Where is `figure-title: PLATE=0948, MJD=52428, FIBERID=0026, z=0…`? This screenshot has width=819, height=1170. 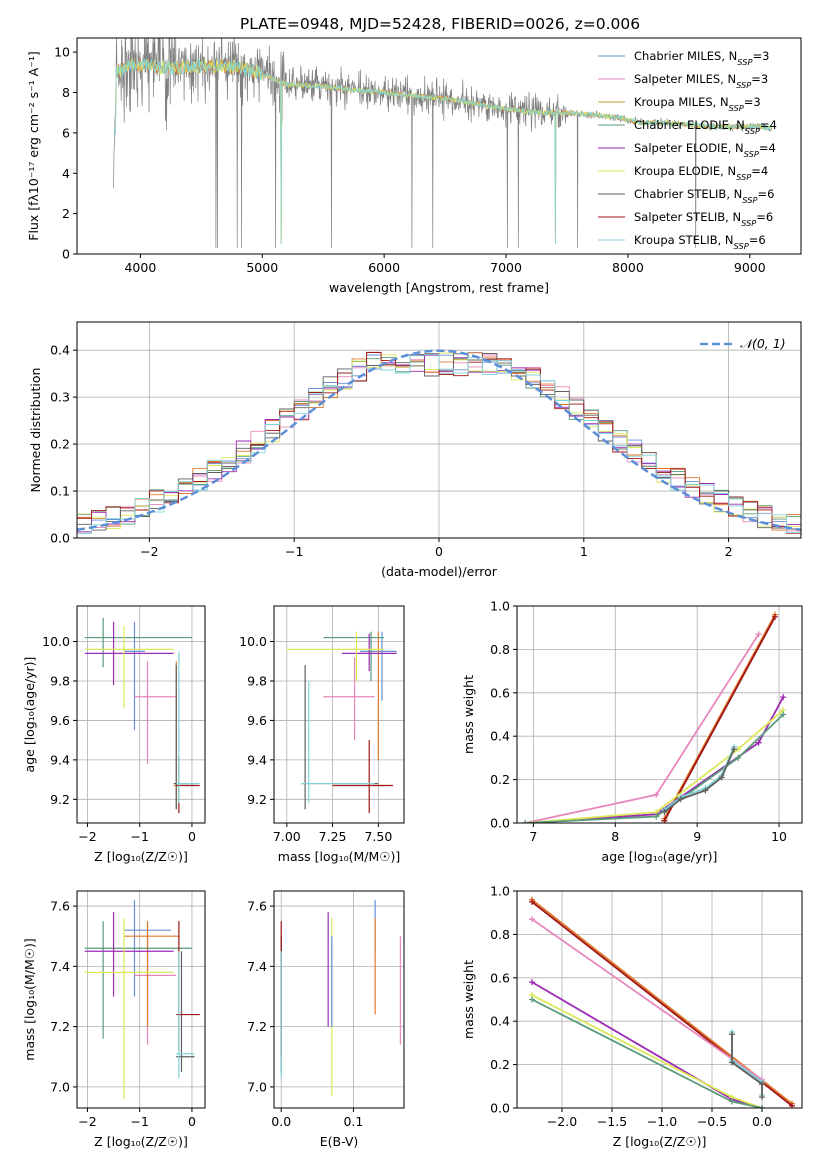 figure-title: PLATE=0948, MJD=52428, FIBERID=0026, z=0… is located at coordinates (440, 24).